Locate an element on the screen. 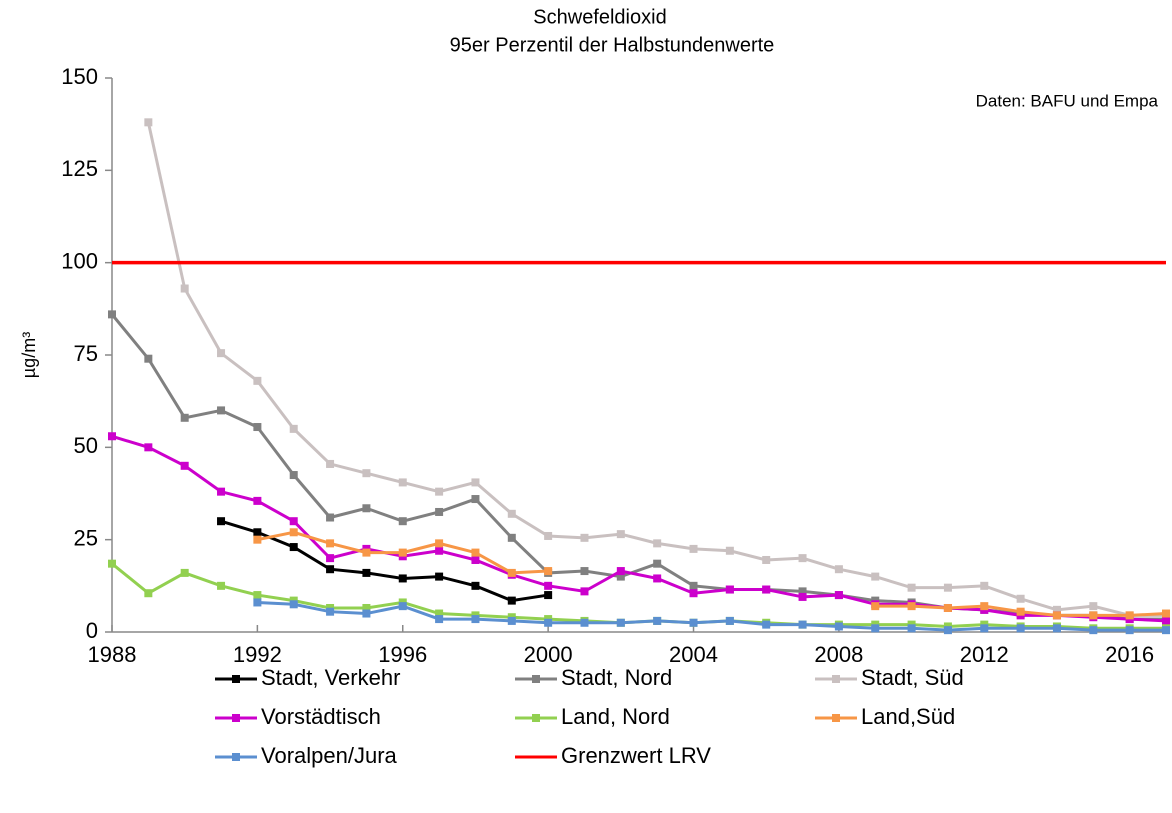 Image resolution: width=1172 pixels, height=813 pixels. x-tick-label: 2012 is located at coordinates (984, 654).